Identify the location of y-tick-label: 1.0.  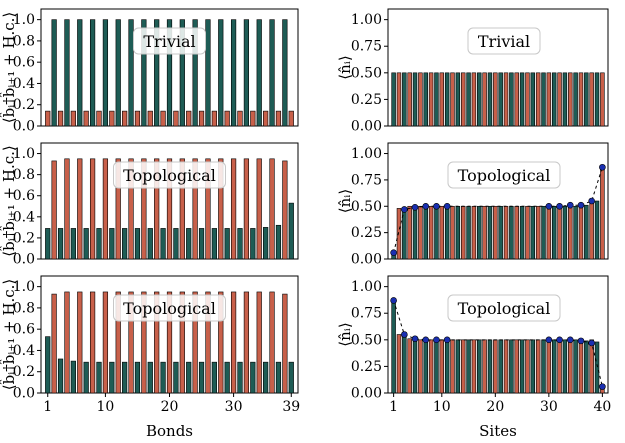
(24, 154).